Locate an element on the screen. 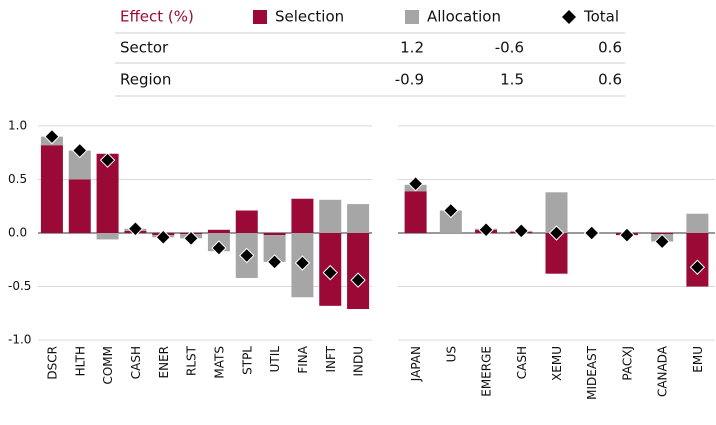 The image size is (716, 425). x-tick-label: CANADA is located at coordinates (663, 371).